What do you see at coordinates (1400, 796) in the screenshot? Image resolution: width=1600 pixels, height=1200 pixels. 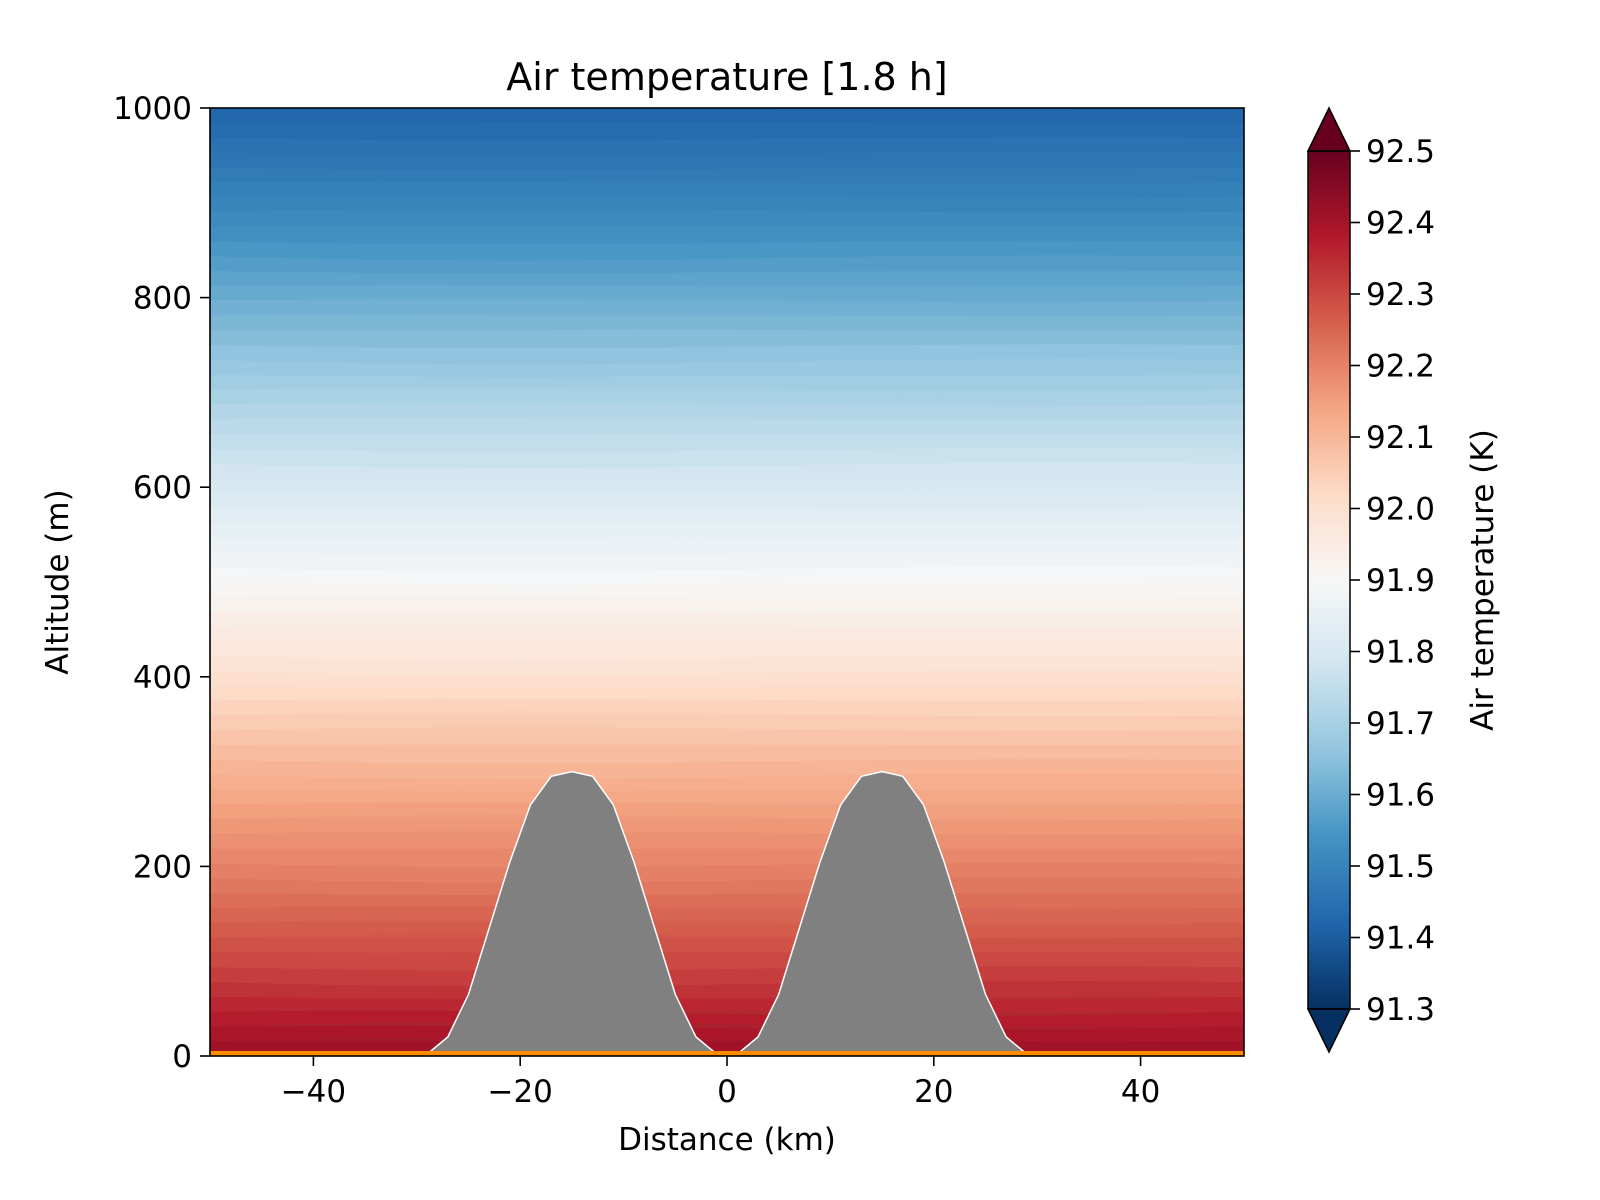 I see `colorbar-tick-label: 91.6` at bounding box center [1400, 796].